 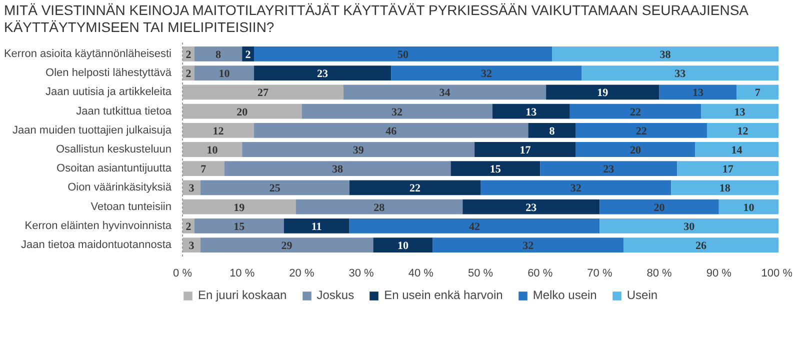 What do you see at coordinates (659, 274) in the screenshot?
I see `x-tick-label: 80 %` at bounding box center [659, 274].